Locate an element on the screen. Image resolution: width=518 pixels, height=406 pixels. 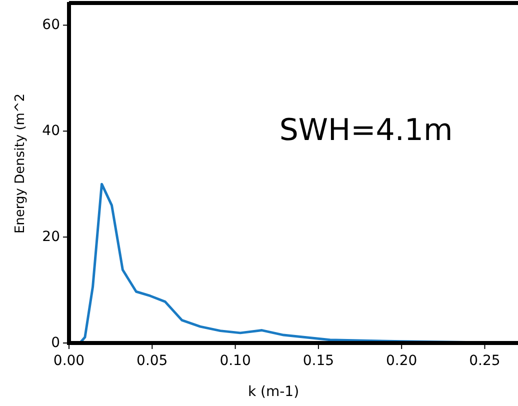
annotation: SWH=4.1m is located at coordinates (366, 130).